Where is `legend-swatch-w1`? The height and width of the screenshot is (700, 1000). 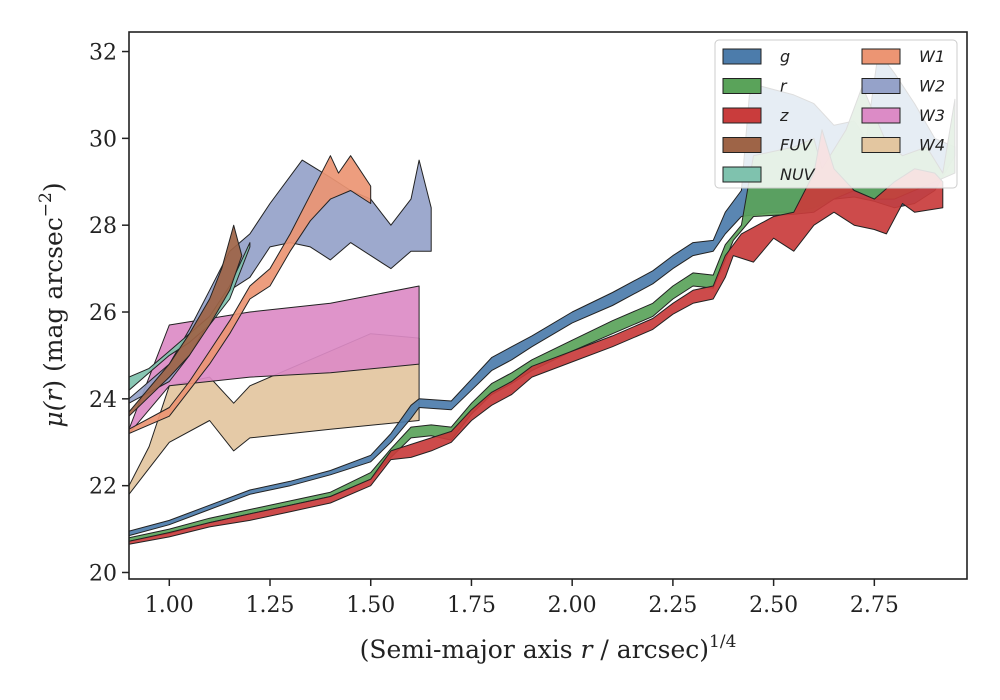
legend-swatch-w1 is located at coordinates (881, 56).